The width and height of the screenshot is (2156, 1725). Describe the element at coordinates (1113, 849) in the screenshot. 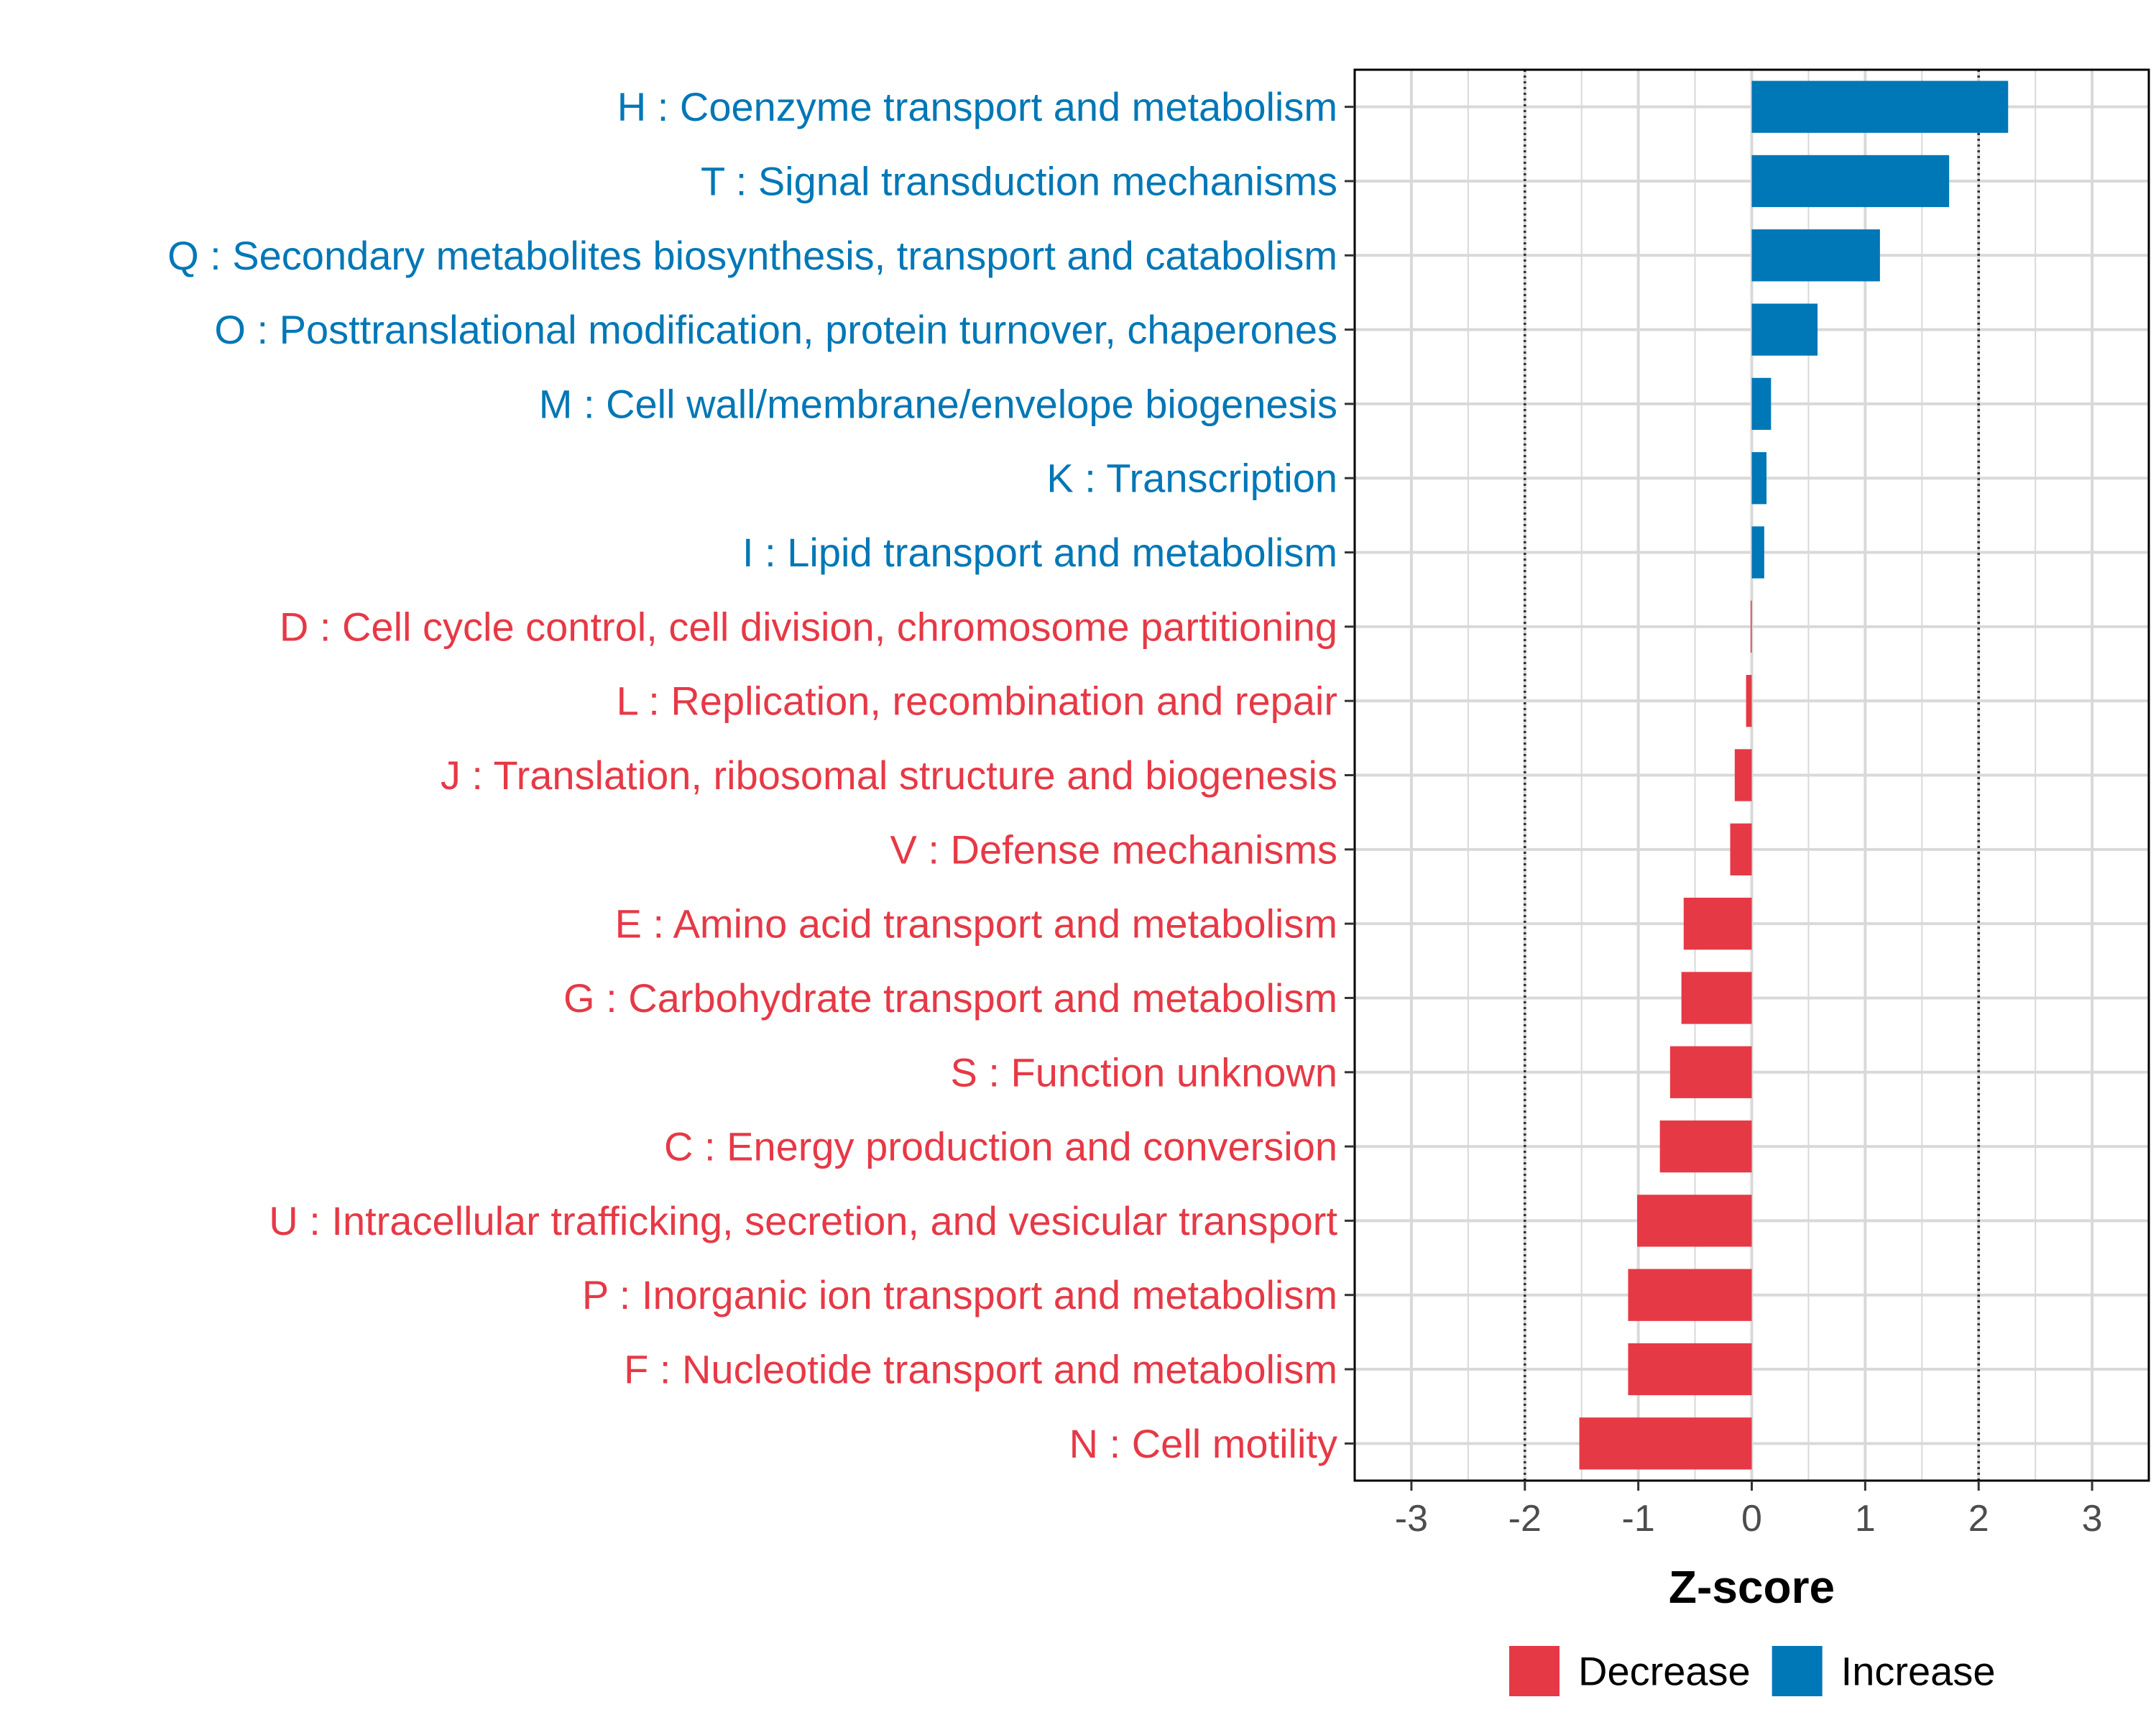

I see `category-label: V : Defense mechanisms` at that location.